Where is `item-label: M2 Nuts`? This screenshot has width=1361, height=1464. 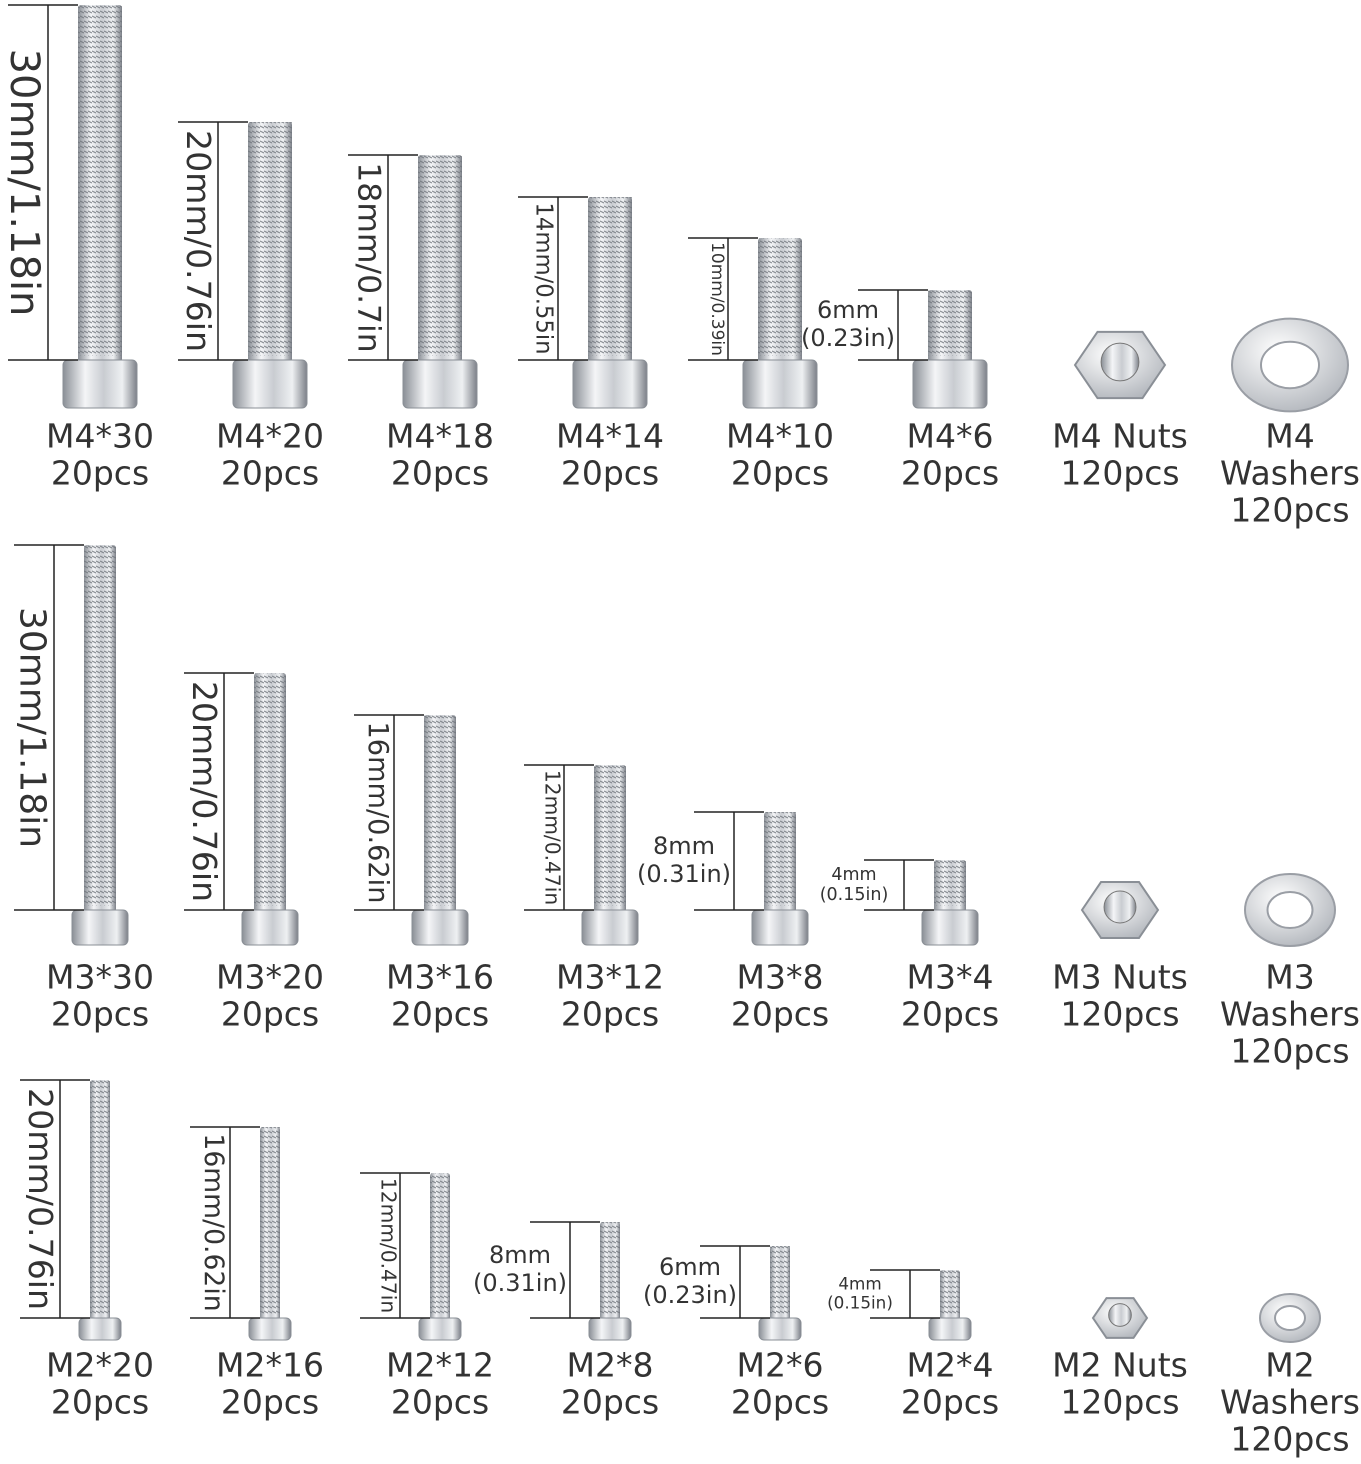 item-label: M2 Nuts is located at coordinates (1120, 1365).